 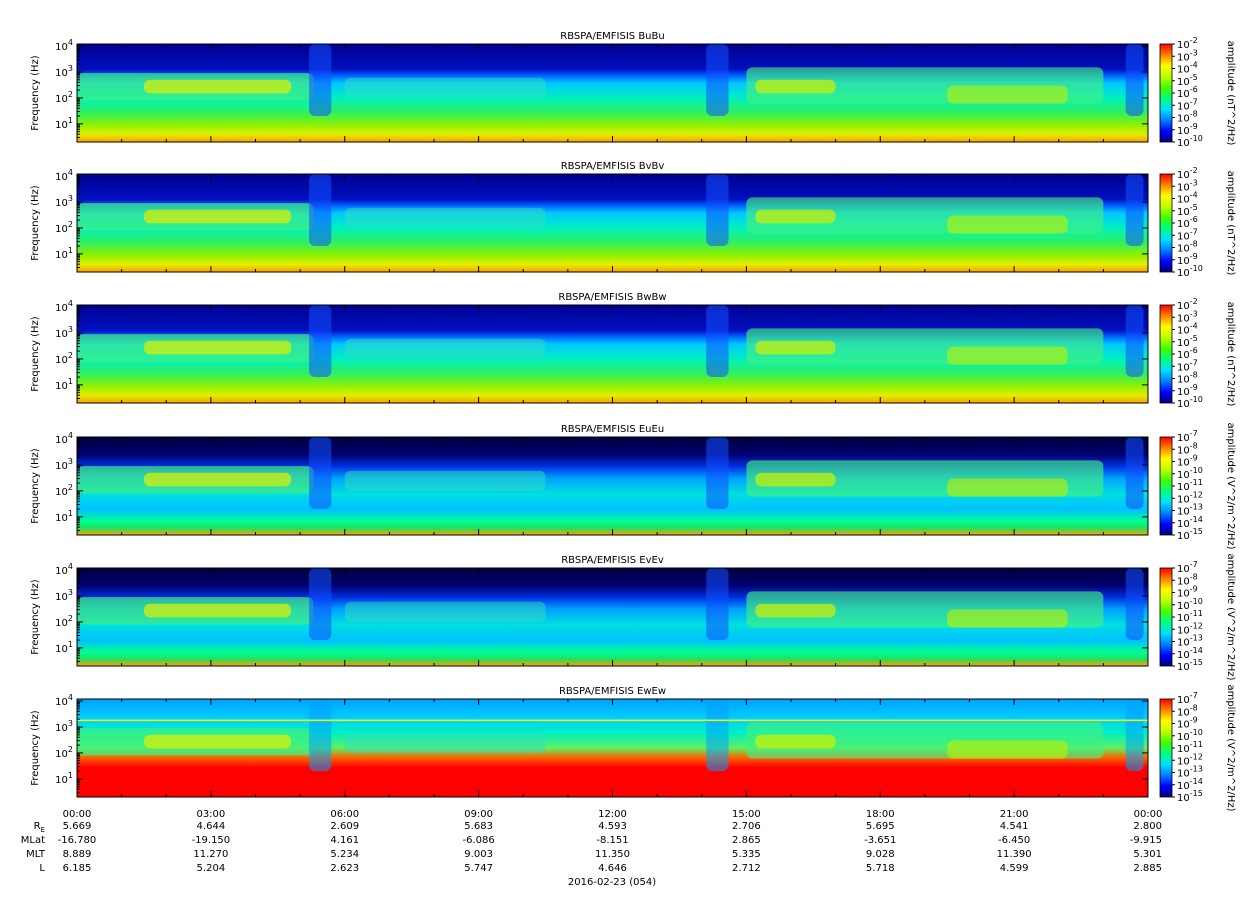 What do you see at coordinates (746, 854) in the screenshot?
I see `ephemeris-value: 5.335` at bounding box center [746, 854].